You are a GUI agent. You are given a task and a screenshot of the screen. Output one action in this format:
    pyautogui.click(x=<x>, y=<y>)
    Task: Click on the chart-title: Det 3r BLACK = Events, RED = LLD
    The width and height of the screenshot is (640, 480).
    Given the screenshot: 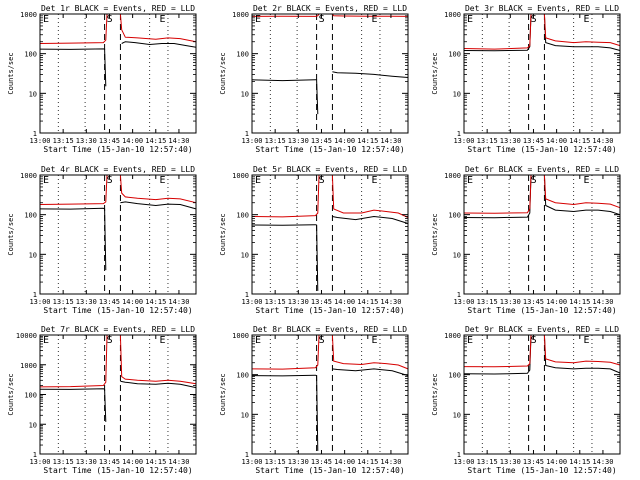 What is the action you would take?
    pyautogui.click(x=542, y=8)
    